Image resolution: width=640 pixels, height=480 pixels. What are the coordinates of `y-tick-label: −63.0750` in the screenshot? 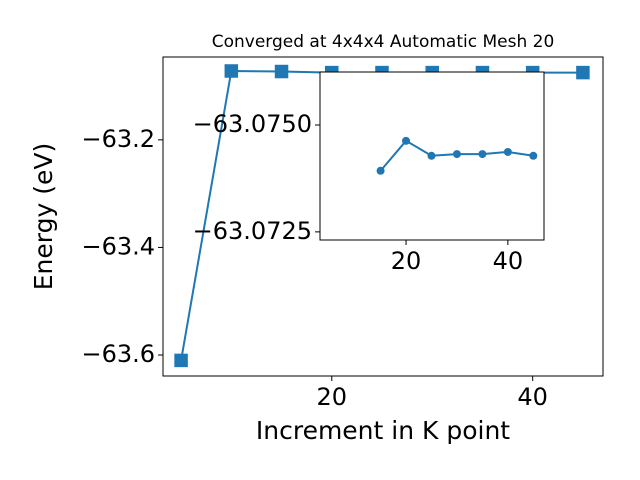 It's located at (252, 124).